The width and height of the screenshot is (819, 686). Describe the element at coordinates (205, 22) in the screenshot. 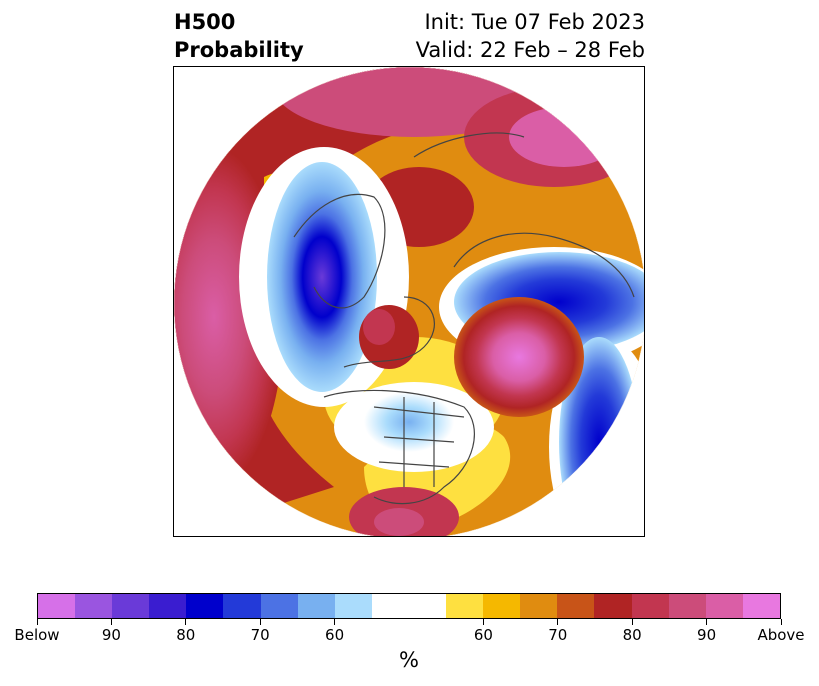

I see `title-variable: H500` at that location.